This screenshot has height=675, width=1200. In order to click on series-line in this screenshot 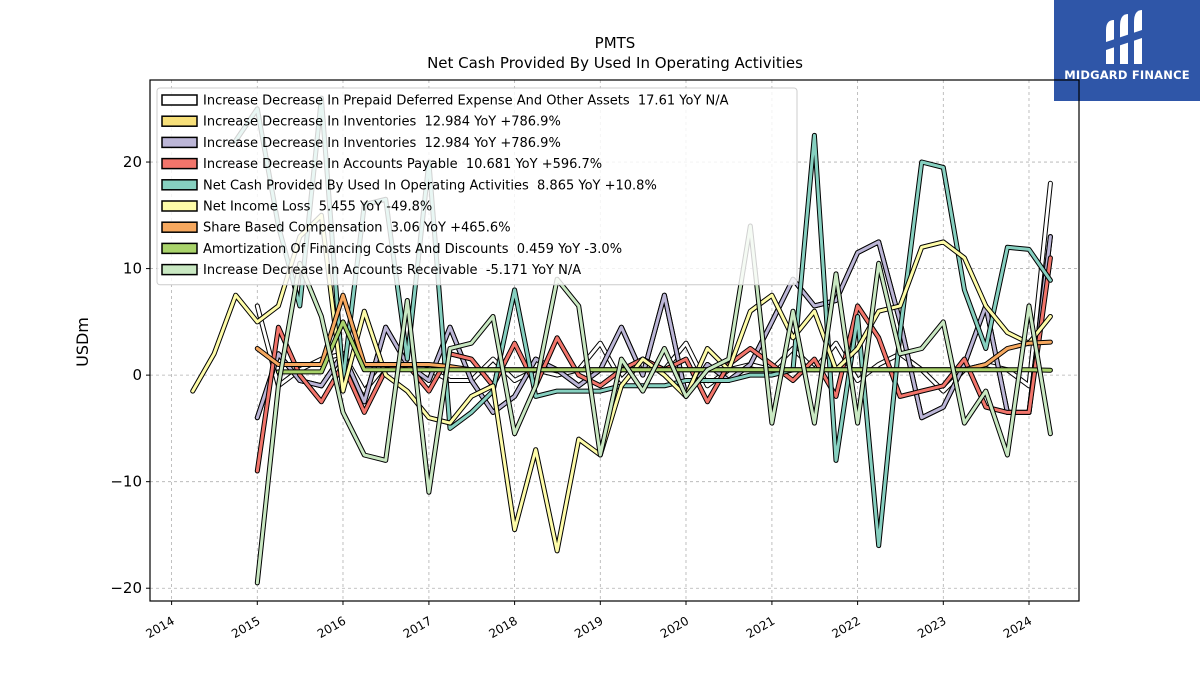, I will do `click(664, 347)`.